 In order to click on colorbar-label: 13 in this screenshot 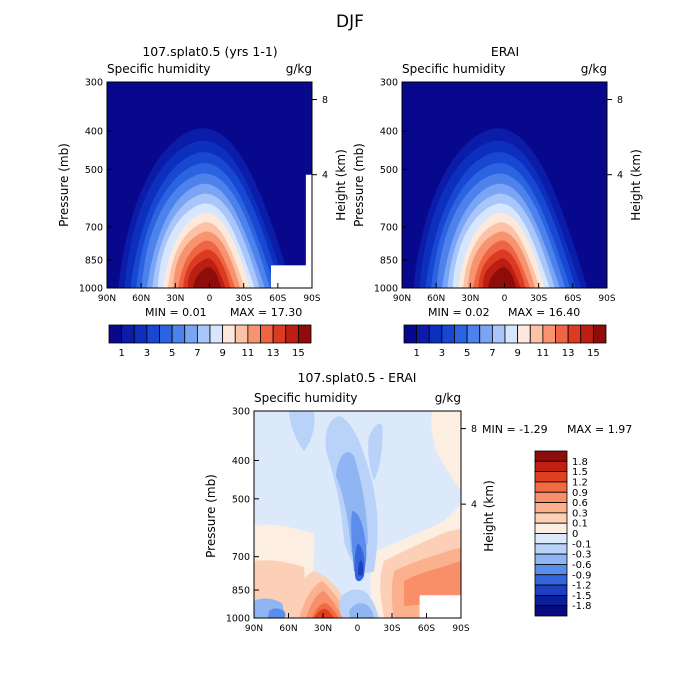, I will do `click(568, 353)`.